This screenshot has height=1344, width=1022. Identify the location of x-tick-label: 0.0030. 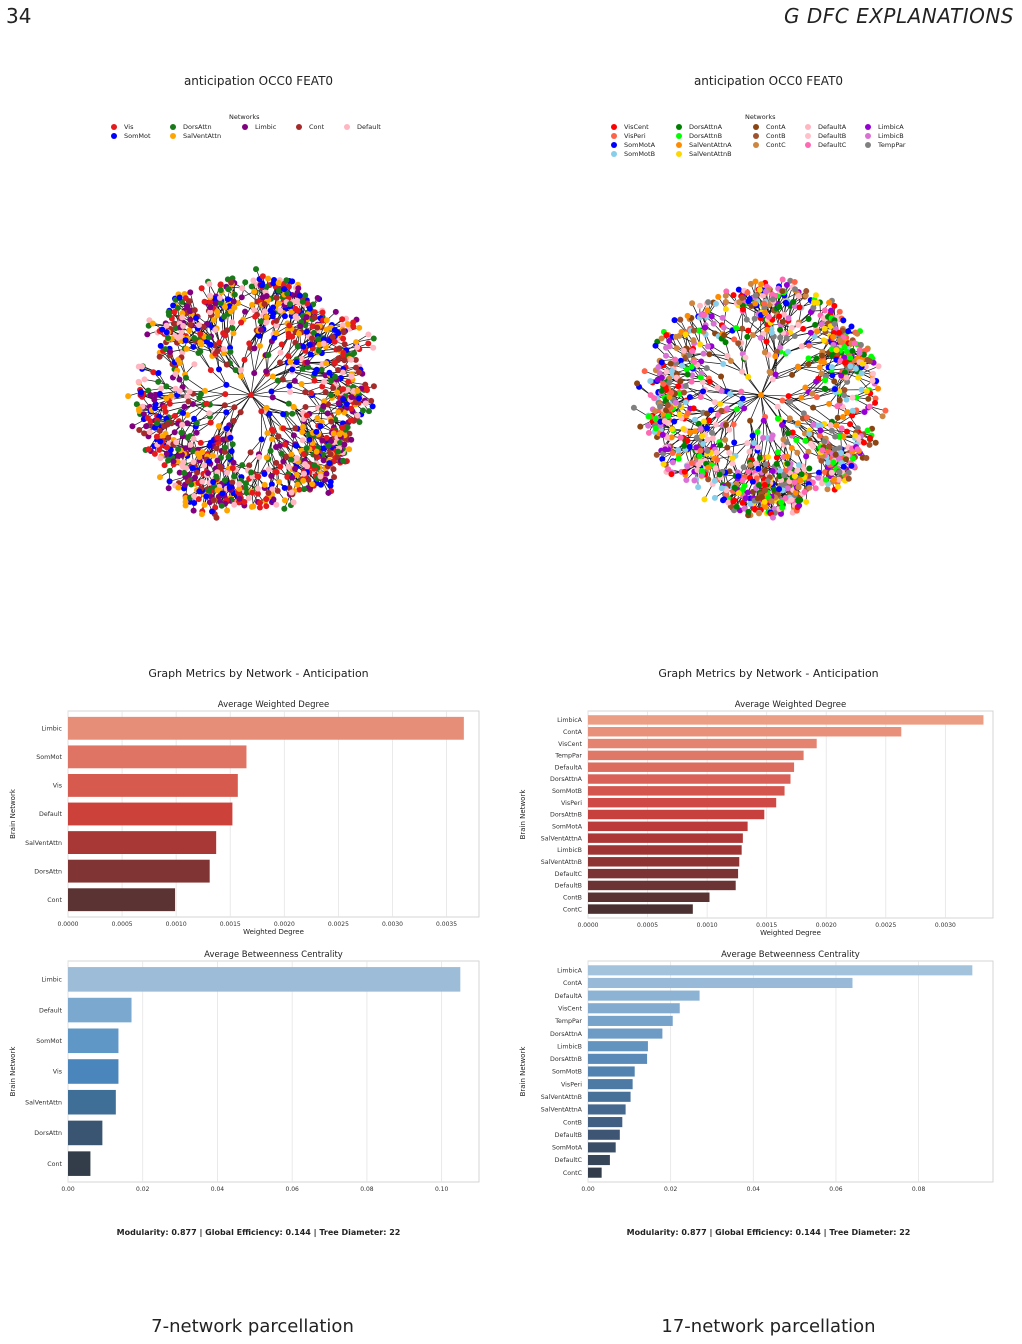
(392, 924).